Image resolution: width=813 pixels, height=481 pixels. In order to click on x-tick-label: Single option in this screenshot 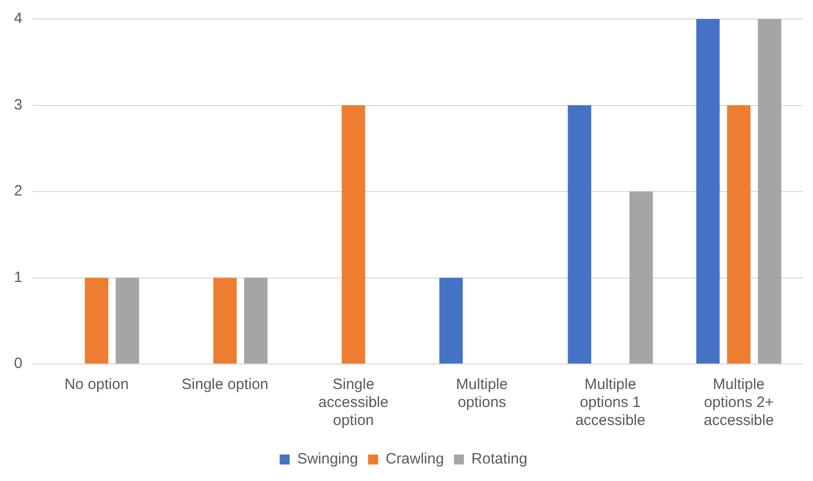, I will do `click(225, 385)`.